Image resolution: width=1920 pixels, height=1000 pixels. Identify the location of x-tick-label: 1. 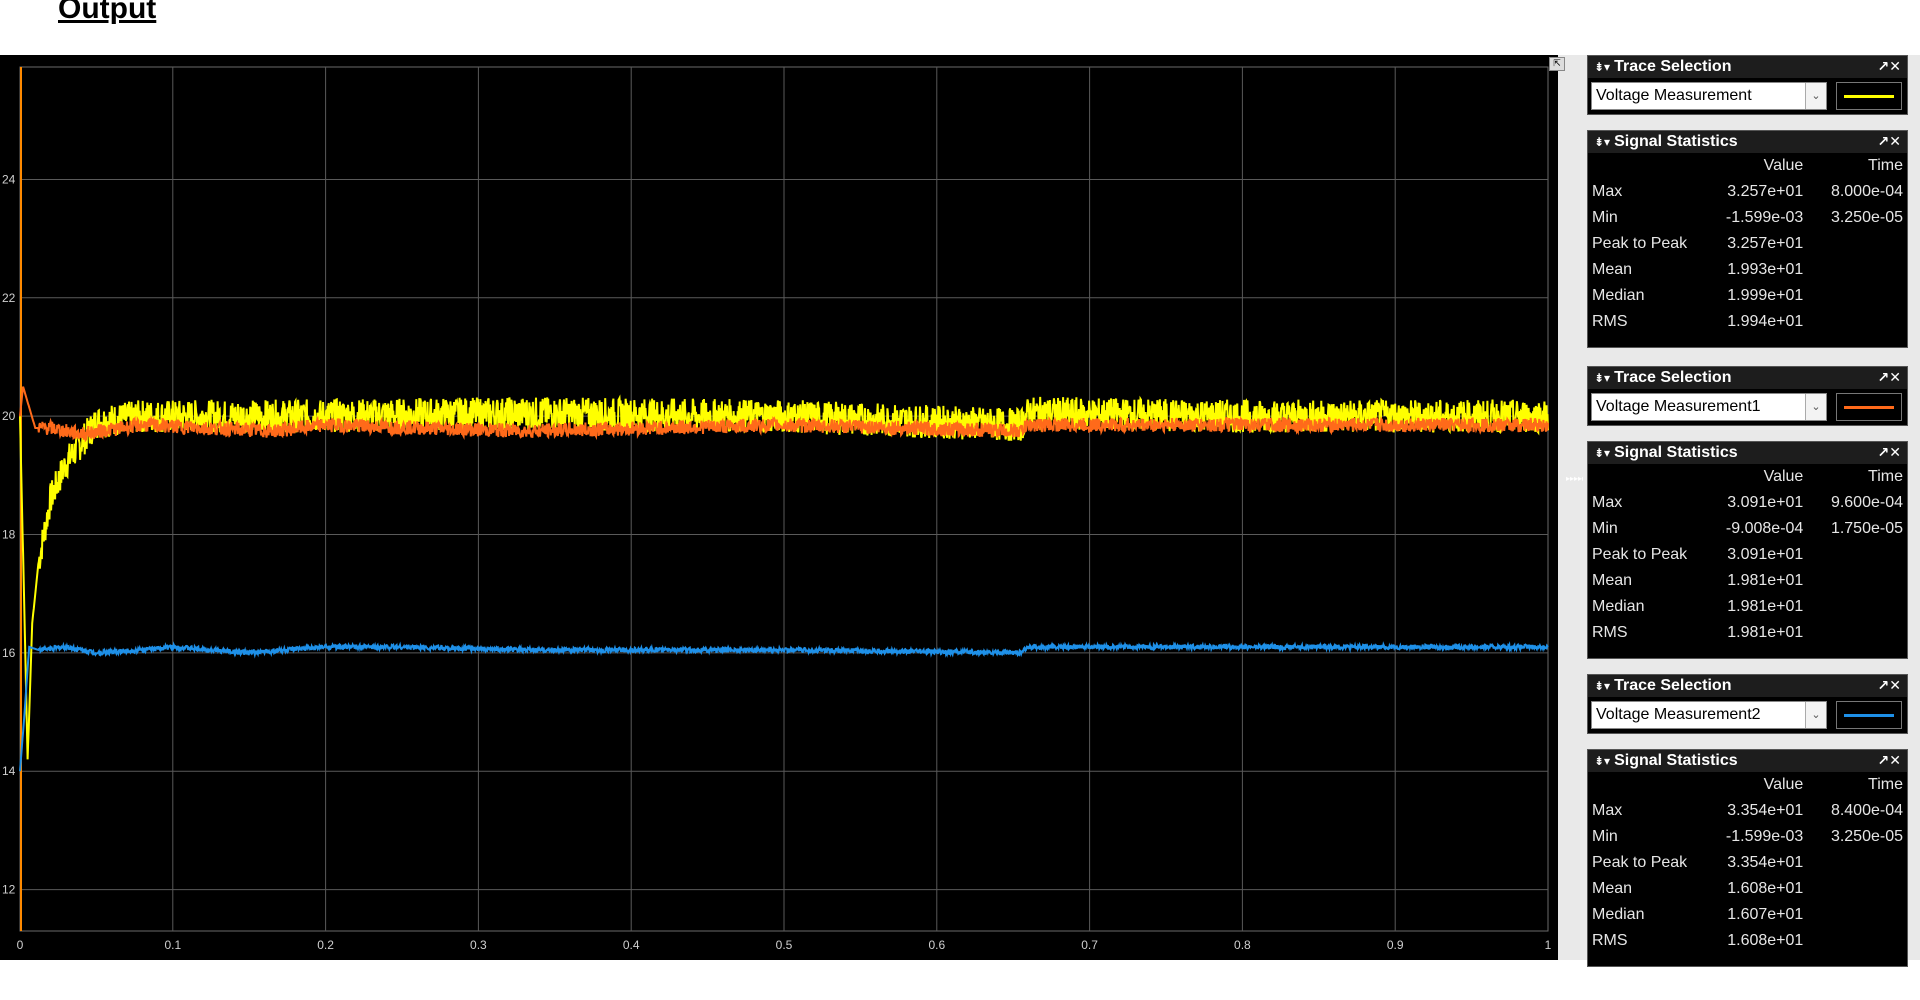
(1548, 945).